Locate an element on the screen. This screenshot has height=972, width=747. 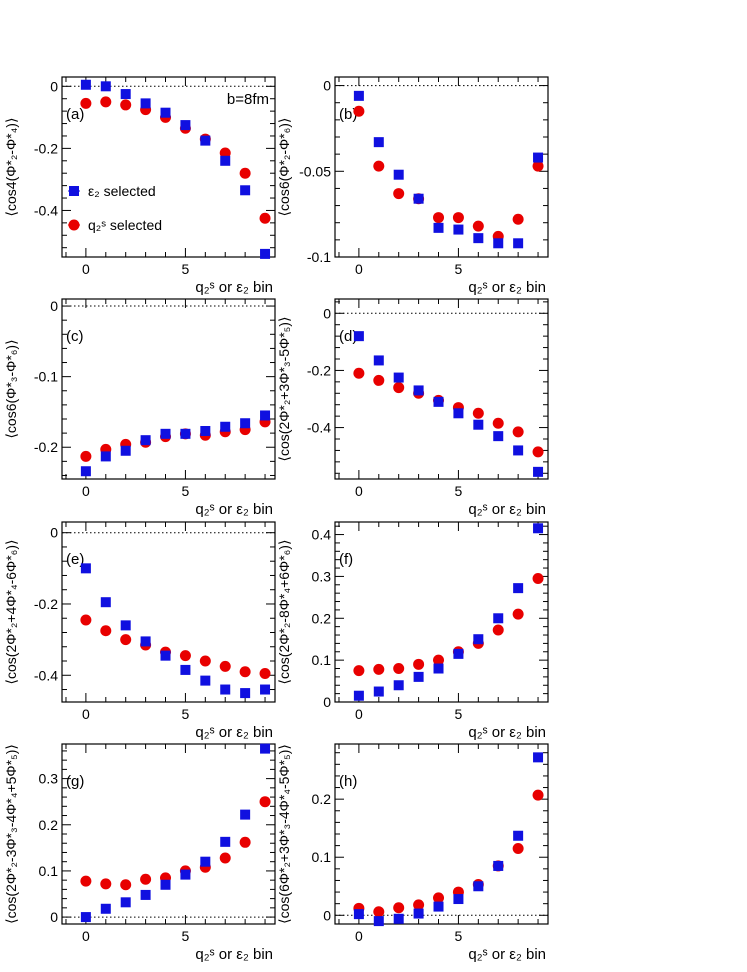
panel-label: (g) is located at coordinates (75, 781).